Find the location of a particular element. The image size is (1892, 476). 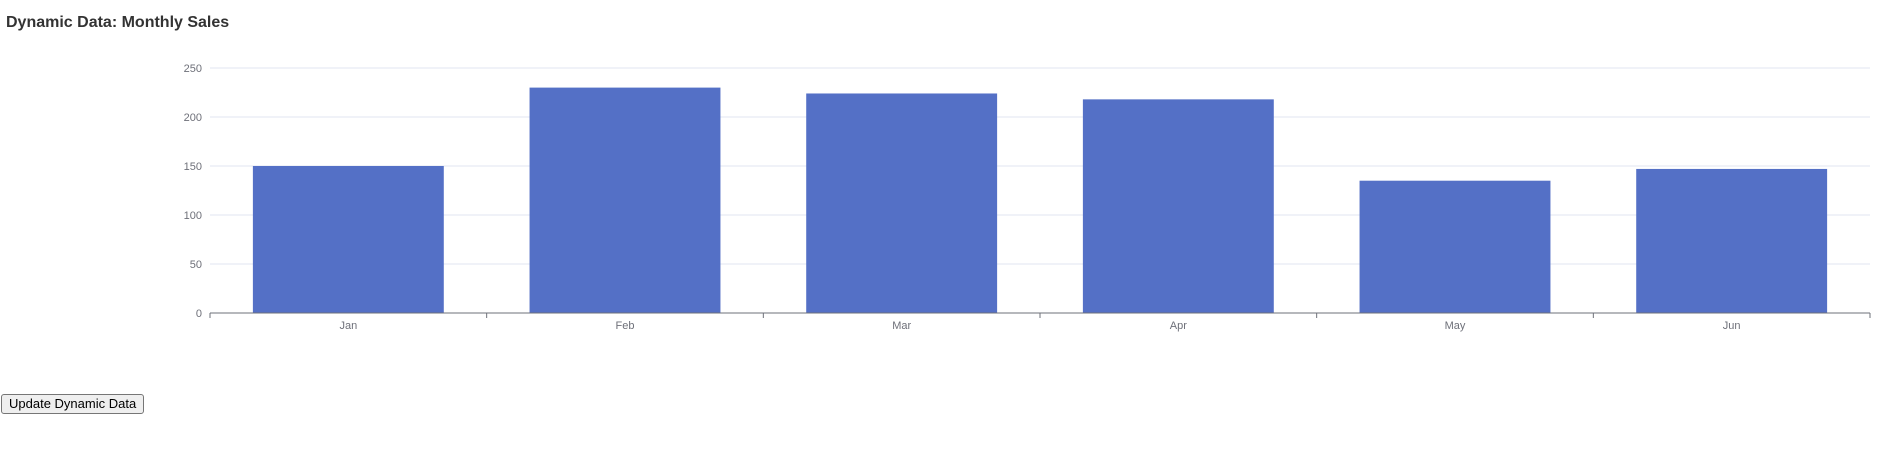

page-title: Dynamic Data: Monthly Sales is located at coordinates (118, 22).